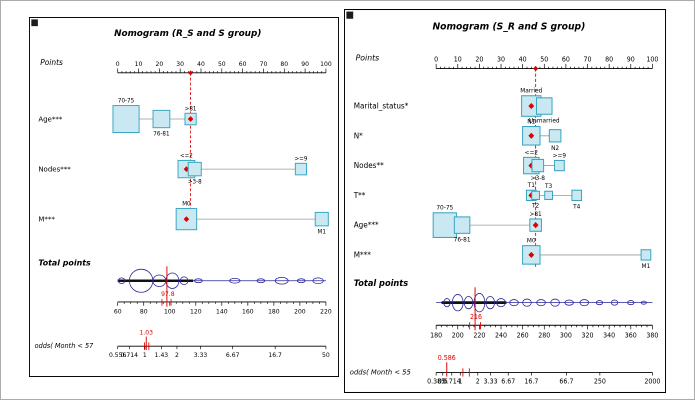 The width and height of the screenshot is (695, 400). What do you see at coordinates (300, 311) in the screenshot?
I see `total-tick-label: 200` at bounding box center [300, 311].